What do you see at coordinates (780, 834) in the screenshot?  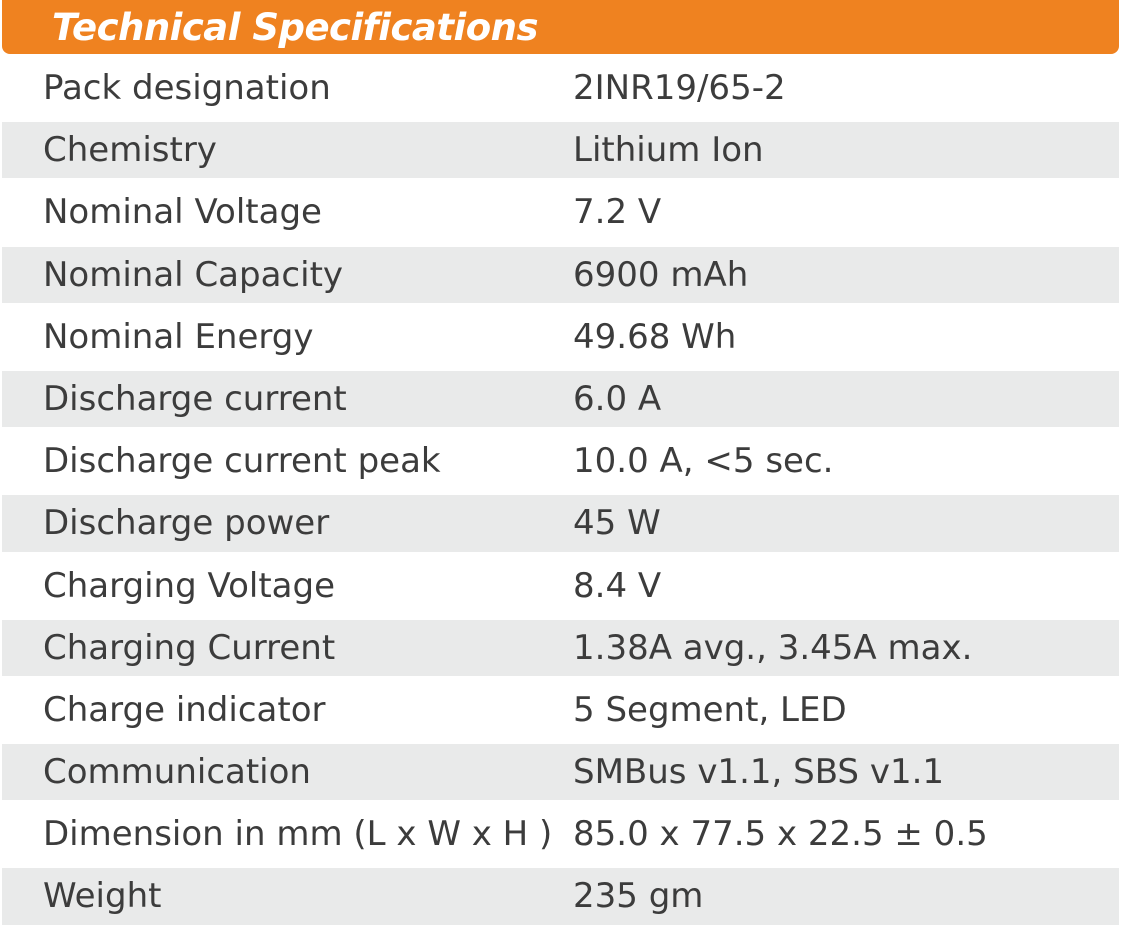 I see `spec-value: 85.0 x 77.5 x 22.5 ± 0.5` at bounding box center [780, 834].